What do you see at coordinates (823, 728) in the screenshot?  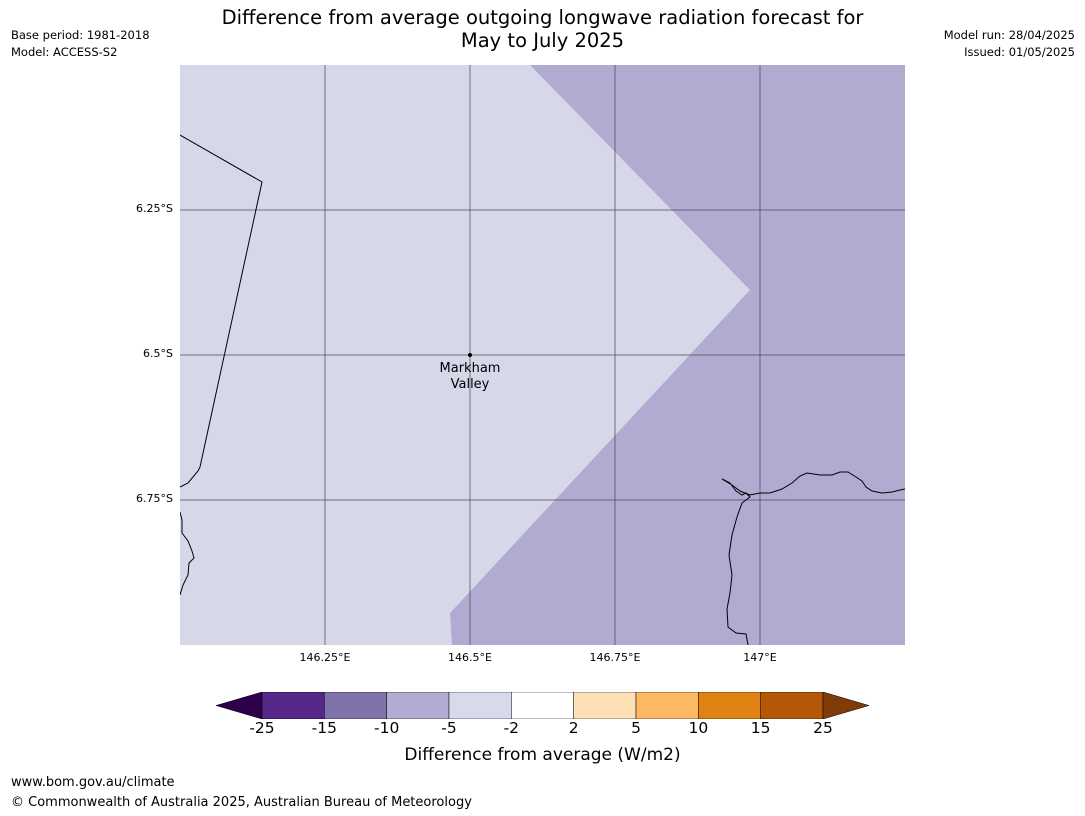 I see `colorbar-tick-label: 25` at bounding box center [823, 728].